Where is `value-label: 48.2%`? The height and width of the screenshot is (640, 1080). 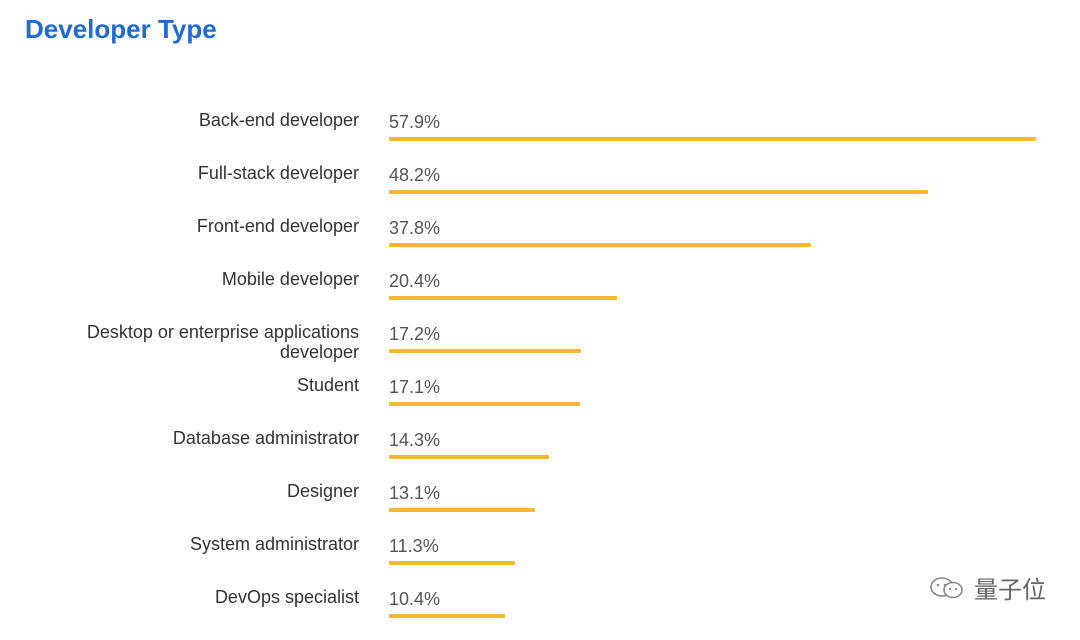 value-label: 48.2% is located at coordinates (415, 175).